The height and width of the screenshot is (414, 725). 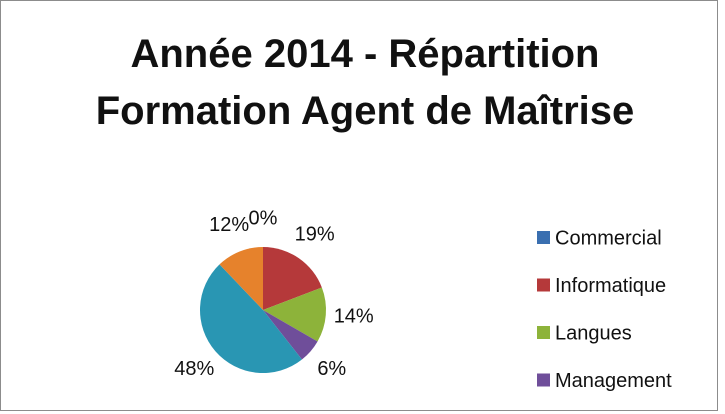 What do you see at coordinates (608, 238) in the screenshot?
I see `legend-label: Commercial` at bounding box center [608, 238].